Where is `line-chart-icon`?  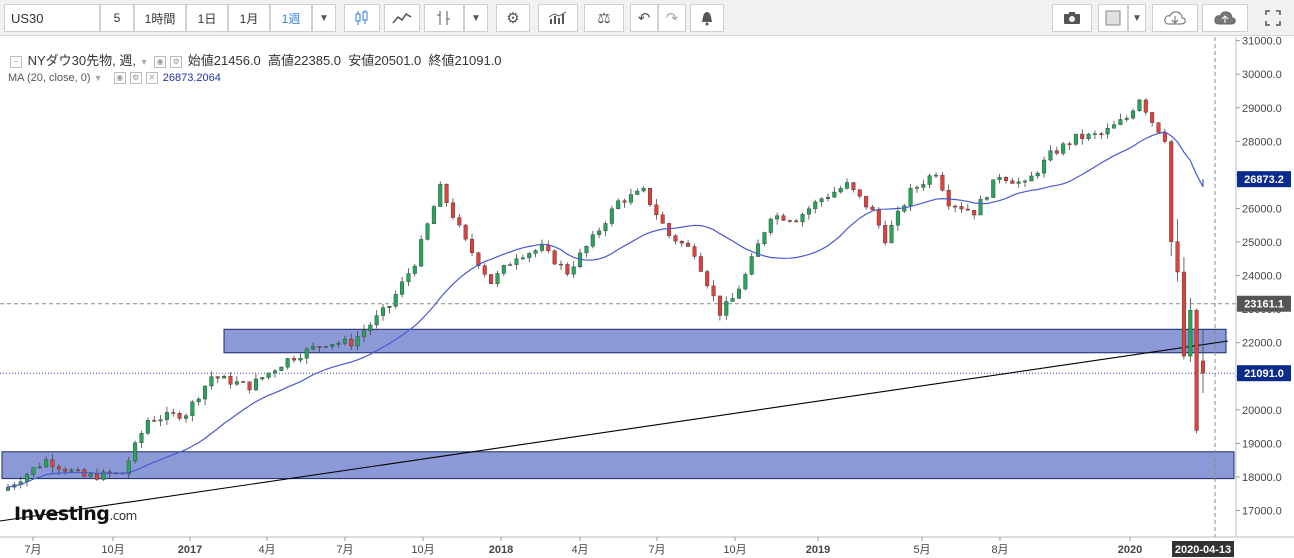 line-chart-icon is located at coordinates (402, 18).